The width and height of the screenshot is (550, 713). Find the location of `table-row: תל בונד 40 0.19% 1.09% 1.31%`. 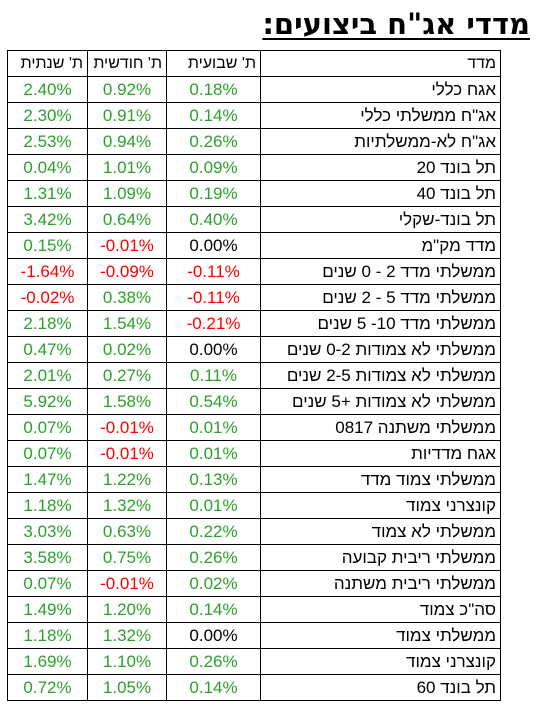

table-row: תל בונד 40 0.19% 1.09% 1.31% is located at coordinates (254, 193).